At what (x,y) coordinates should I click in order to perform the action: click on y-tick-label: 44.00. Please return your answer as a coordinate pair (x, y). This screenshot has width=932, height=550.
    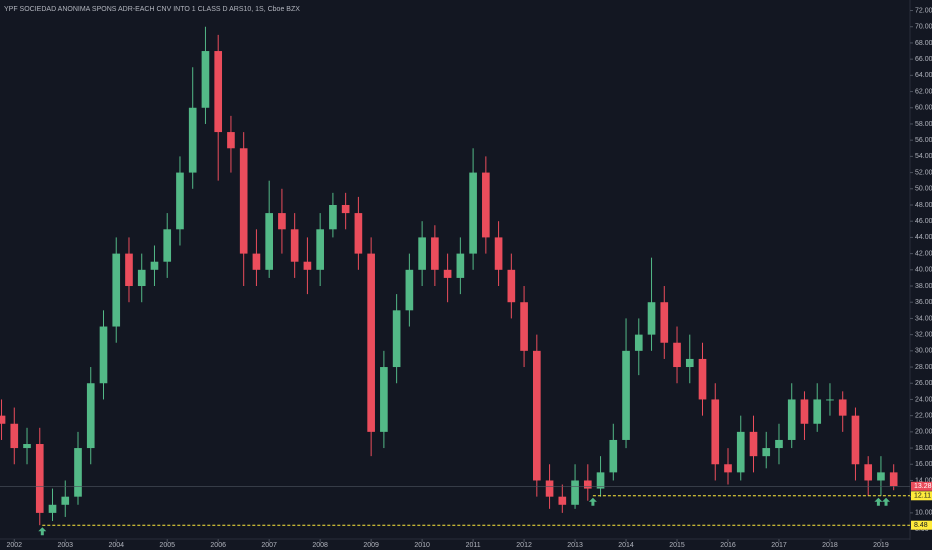
    Looking at the image, I should click on (923, 237).